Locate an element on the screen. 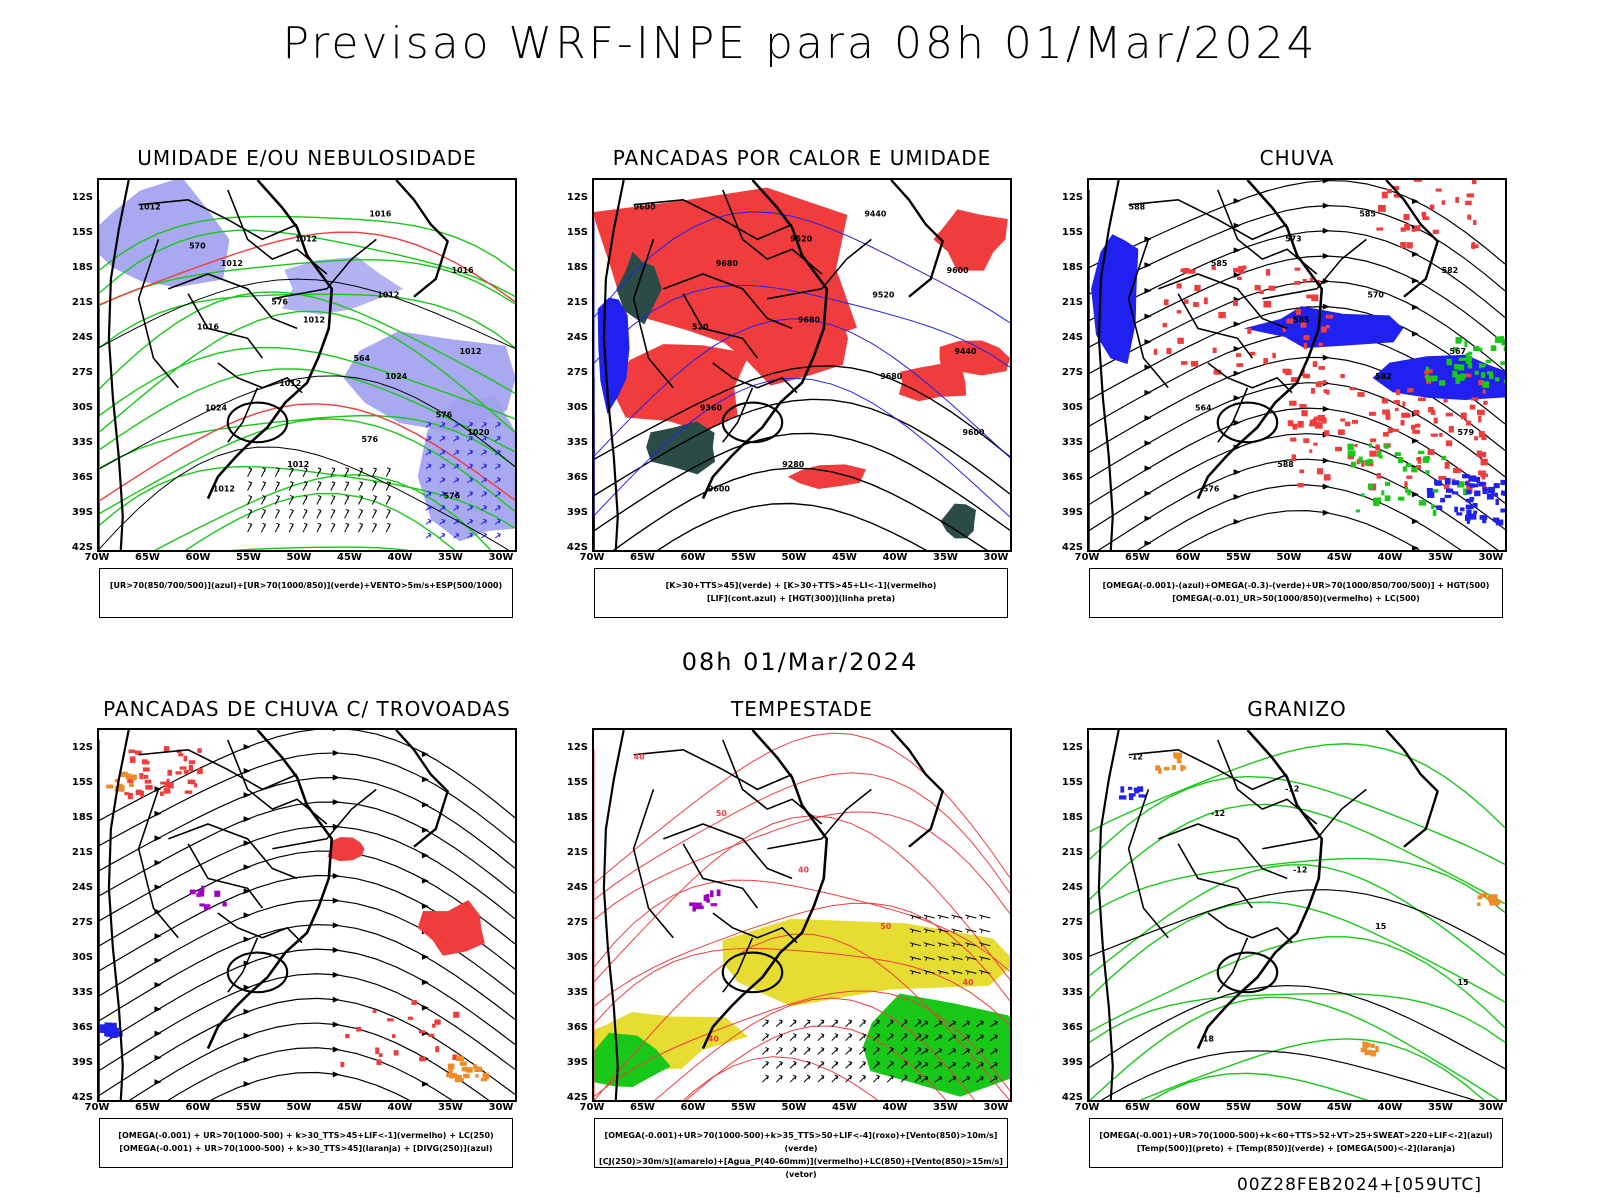 The width and height of the screenshot is (1600, 1200). latitude-tick-label: 39S is located at coordinates (82, 512).